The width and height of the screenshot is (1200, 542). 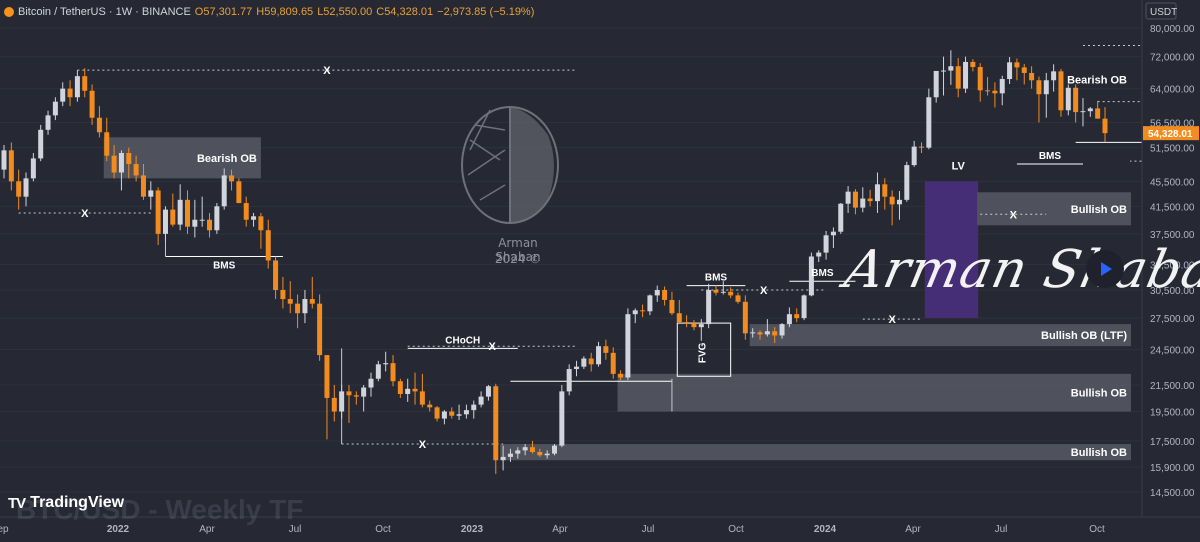 I want to click on price-tick-label: 51,500.00, so click(x=1172, y=149).